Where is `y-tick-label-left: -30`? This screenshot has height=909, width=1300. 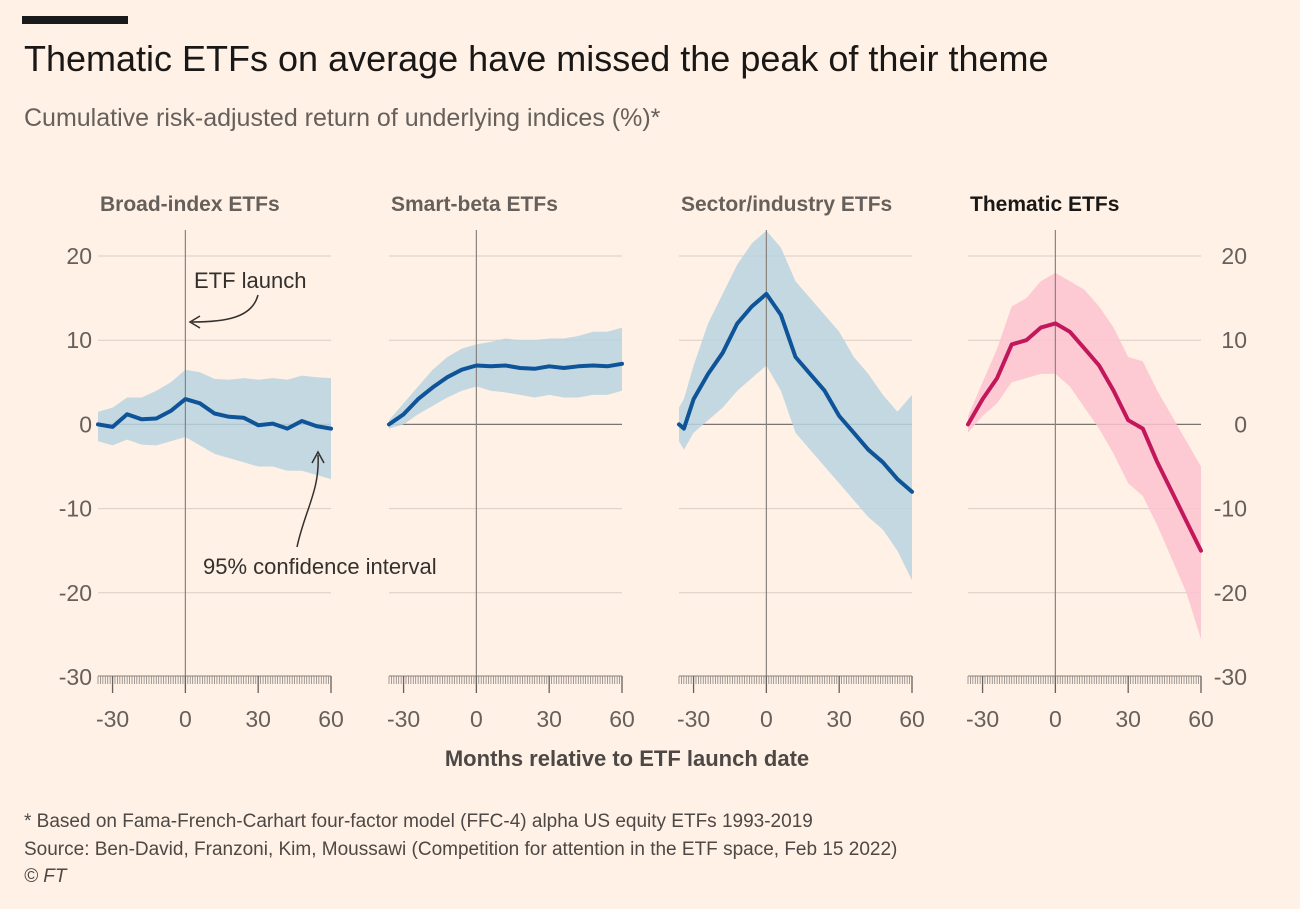 y-tick-label-left: -30 is located at coordinates (75, 677).